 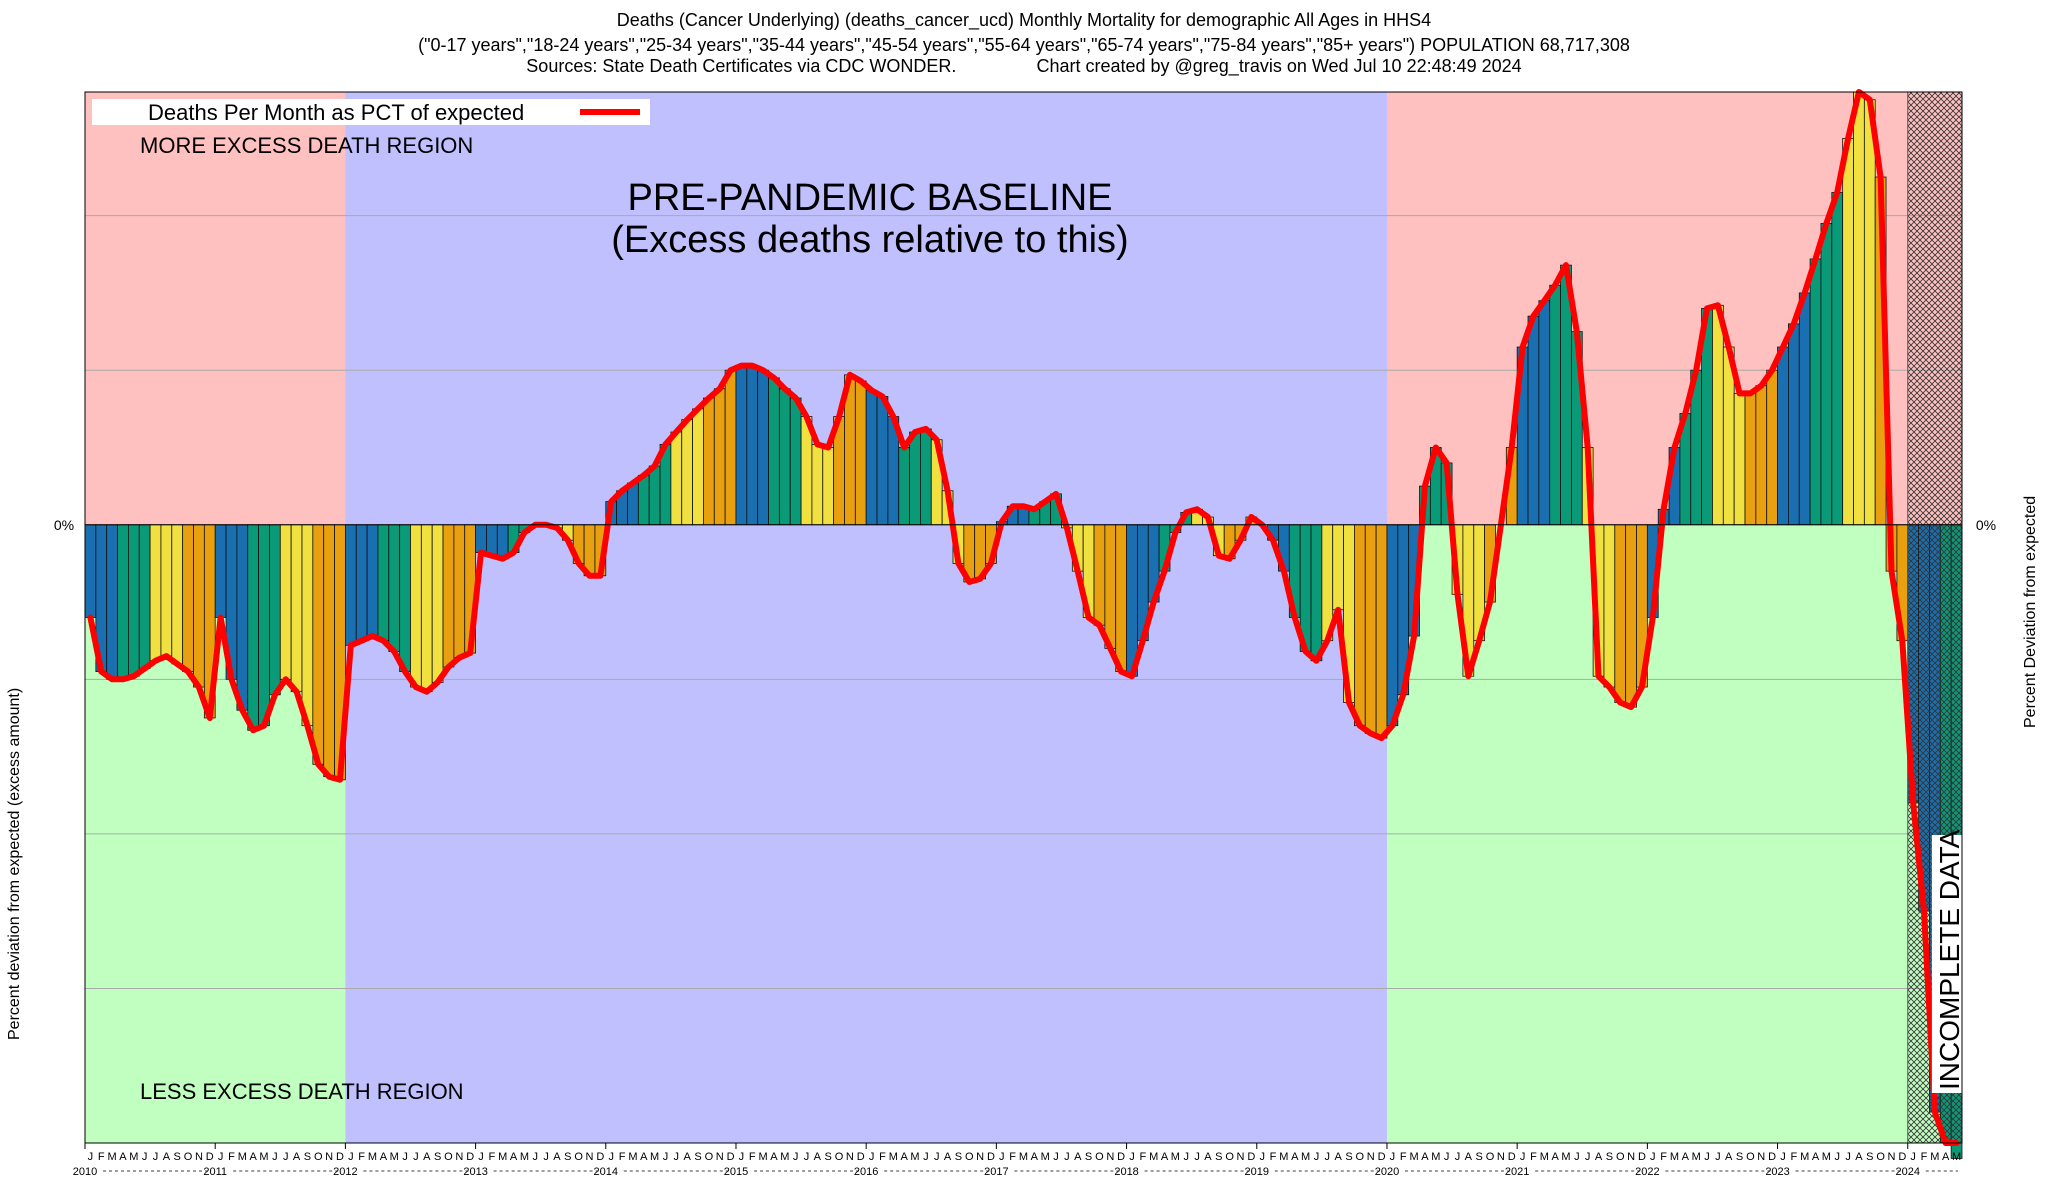 I want to click on year-tick-label: 2021, so click(x=1517, y=1172).